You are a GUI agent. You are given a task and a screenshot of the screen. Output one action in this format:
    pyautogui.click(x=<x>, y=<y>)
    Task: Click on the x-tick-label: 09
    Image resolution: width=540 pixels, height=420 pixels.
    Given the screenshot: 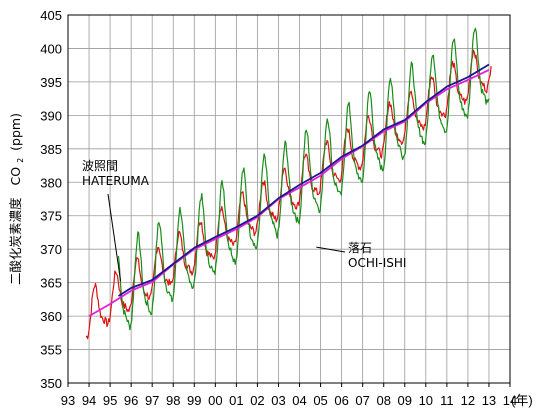 What is the action you would take?
    pyautogui.click(x=405, y=400)
    